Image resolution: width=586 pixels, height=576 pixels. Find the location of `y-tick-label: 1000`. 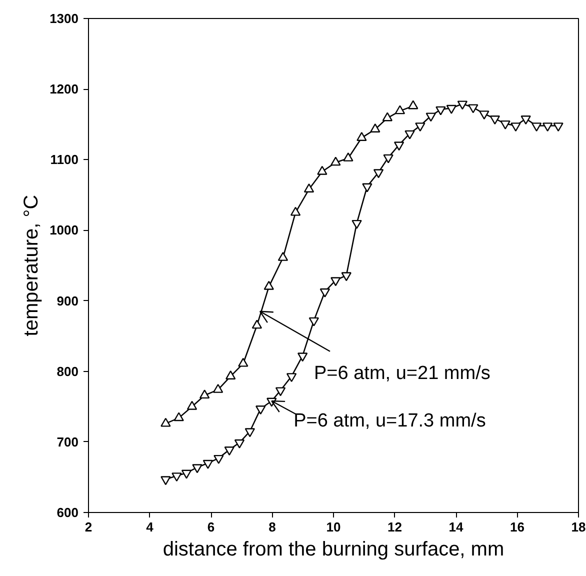

y-tick-label: 1000 is located at coordinates (64, 230).